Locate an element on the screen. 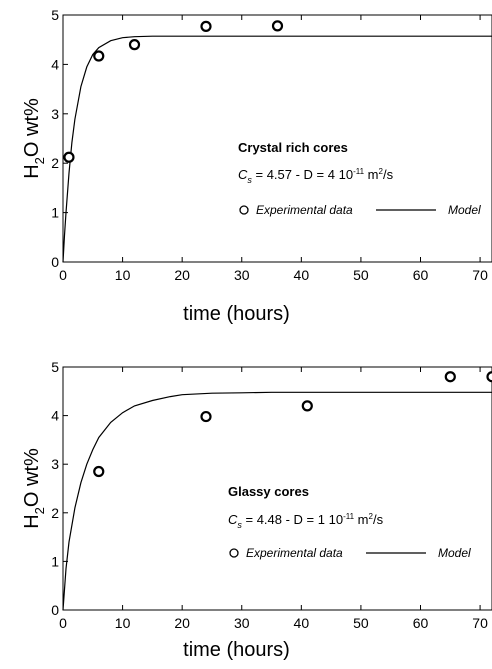 This screenshot has width=492, height=669. eq-body: = 4.57 - D = 4 10 is located at coordinates (302, 174).